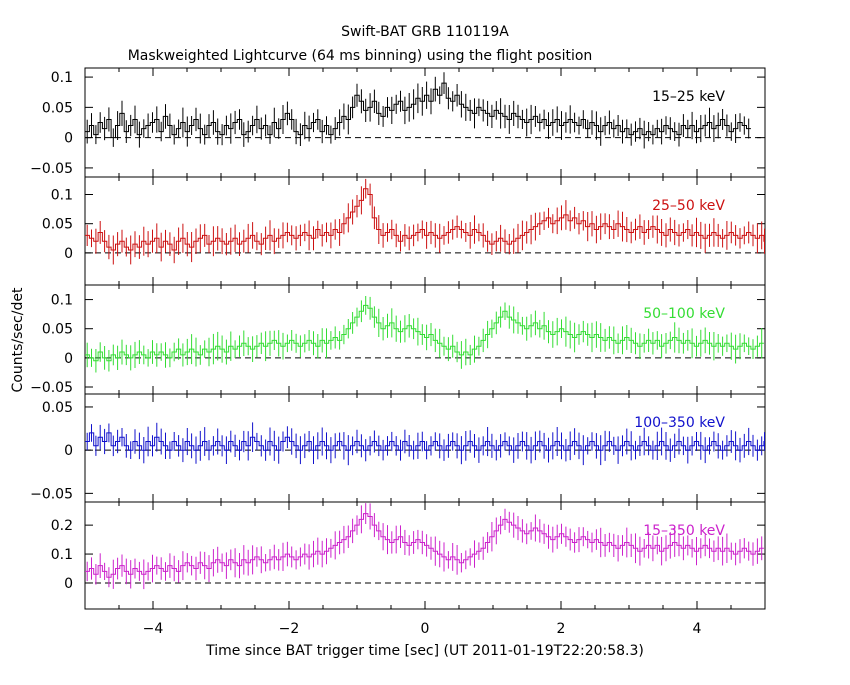  Describe the element at coordinates (289, 629) in the screenshot. I see `x-tick-label: −2` at that location.